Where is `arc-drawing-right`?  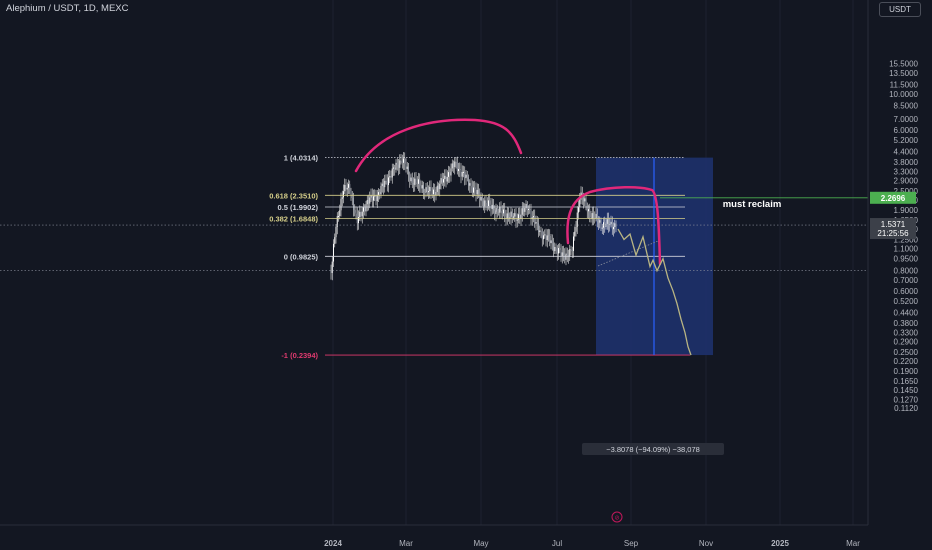
arc-drawing-right is located at coordinates (614, 226).